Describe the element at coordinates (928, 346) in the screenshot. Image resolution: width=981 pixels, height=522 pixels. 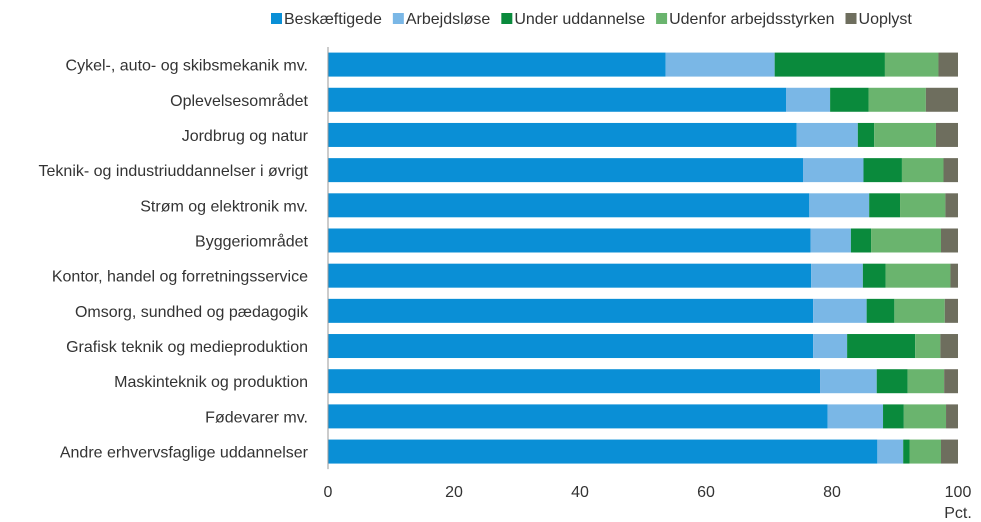
I see `bar-udenfor-arbejdsstyrken-grafisk-teknik-og-medieproduktion` at that location.